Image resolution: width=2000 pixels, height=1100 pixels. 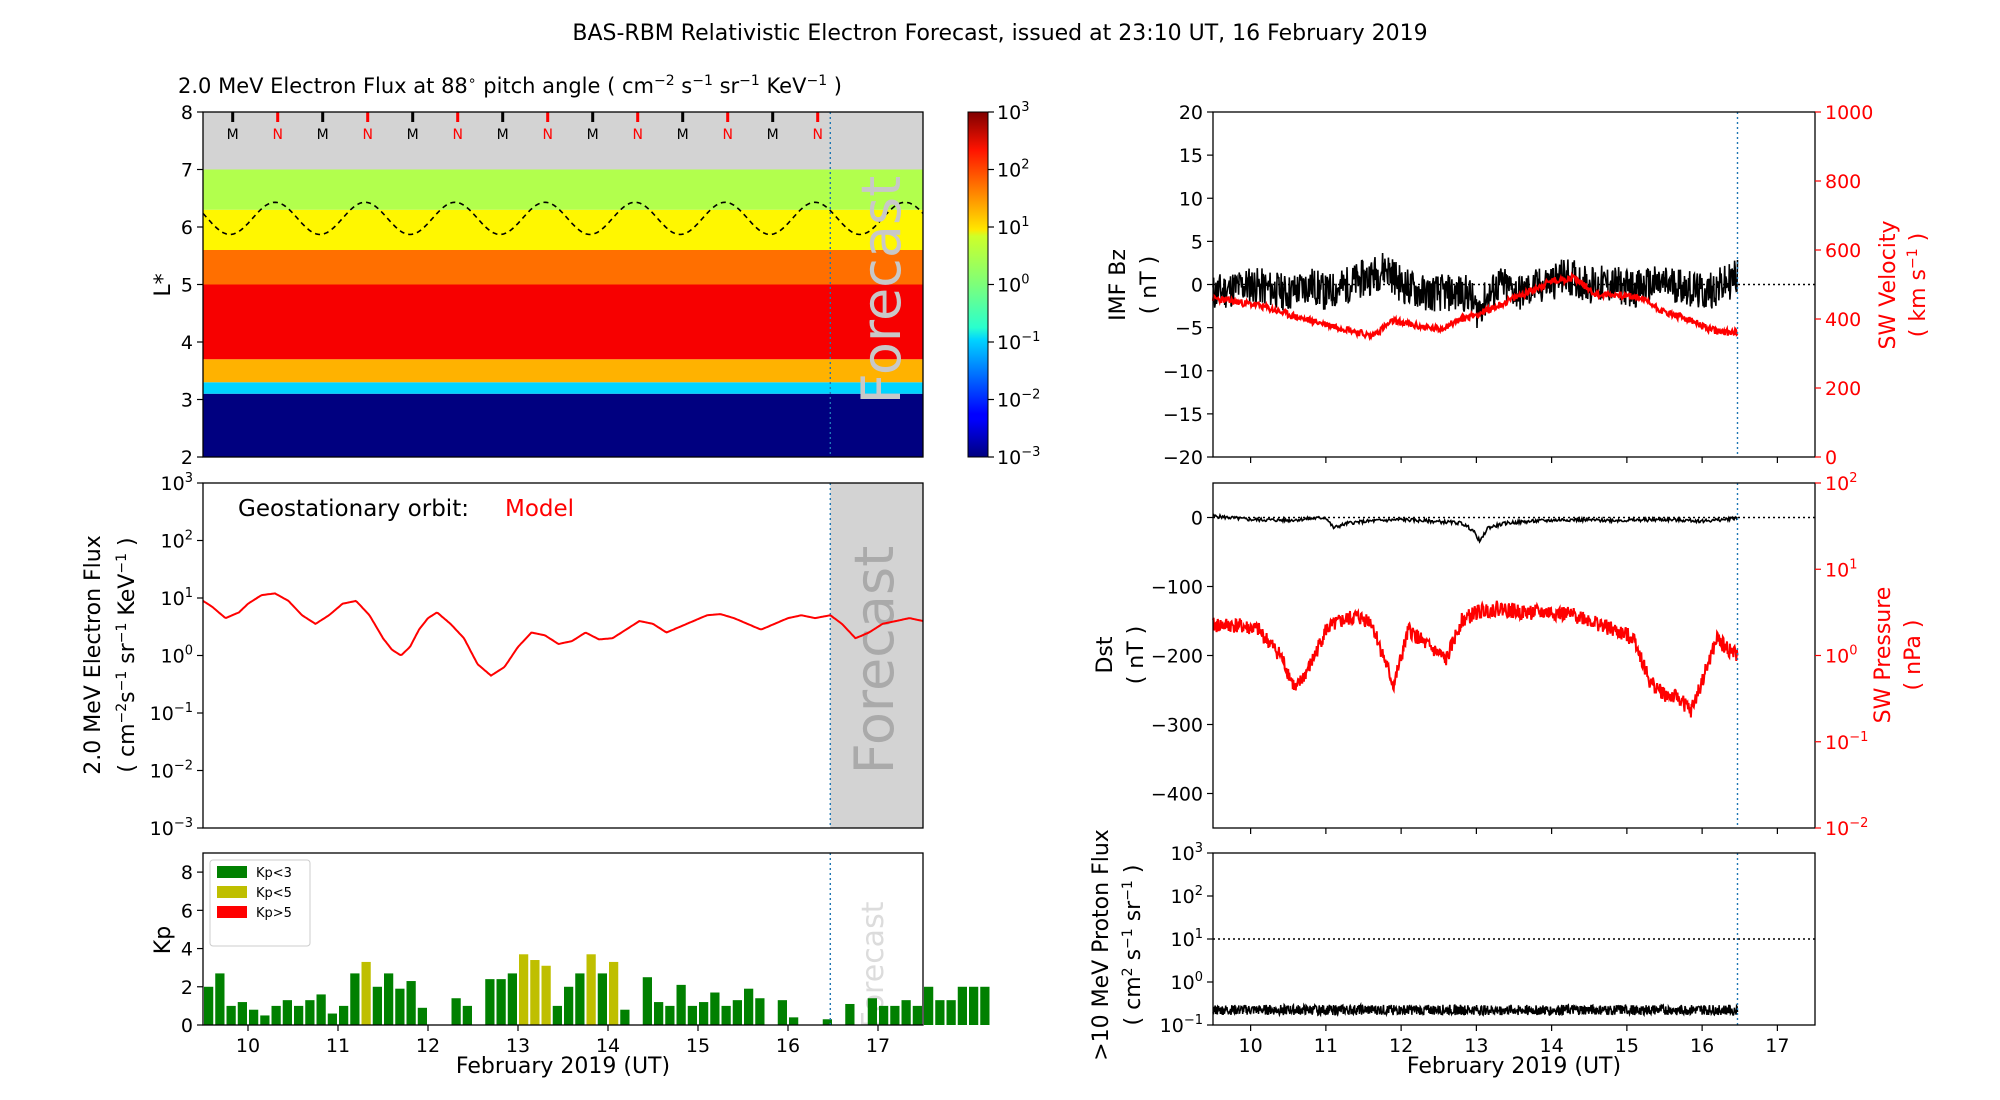 What do you see at coordinates (788, 1046) in the screenshot?
I see `kp-x-tick-label: 16` at bounding box center [788, 1046].